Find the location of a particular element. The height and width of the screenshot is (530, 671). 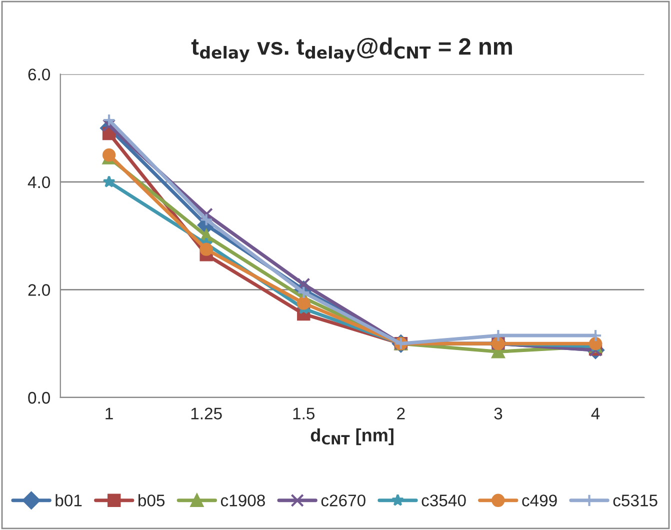

x-axis-title: d$_{CNT}$ [nm] is located at coordinates (352, 437).